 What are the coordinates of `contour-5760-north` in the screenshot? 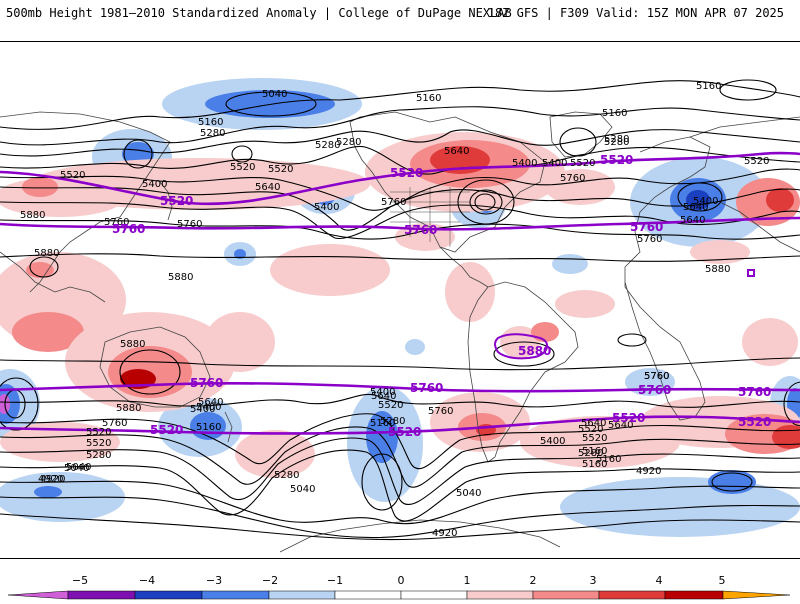 It's located at (400, 223).